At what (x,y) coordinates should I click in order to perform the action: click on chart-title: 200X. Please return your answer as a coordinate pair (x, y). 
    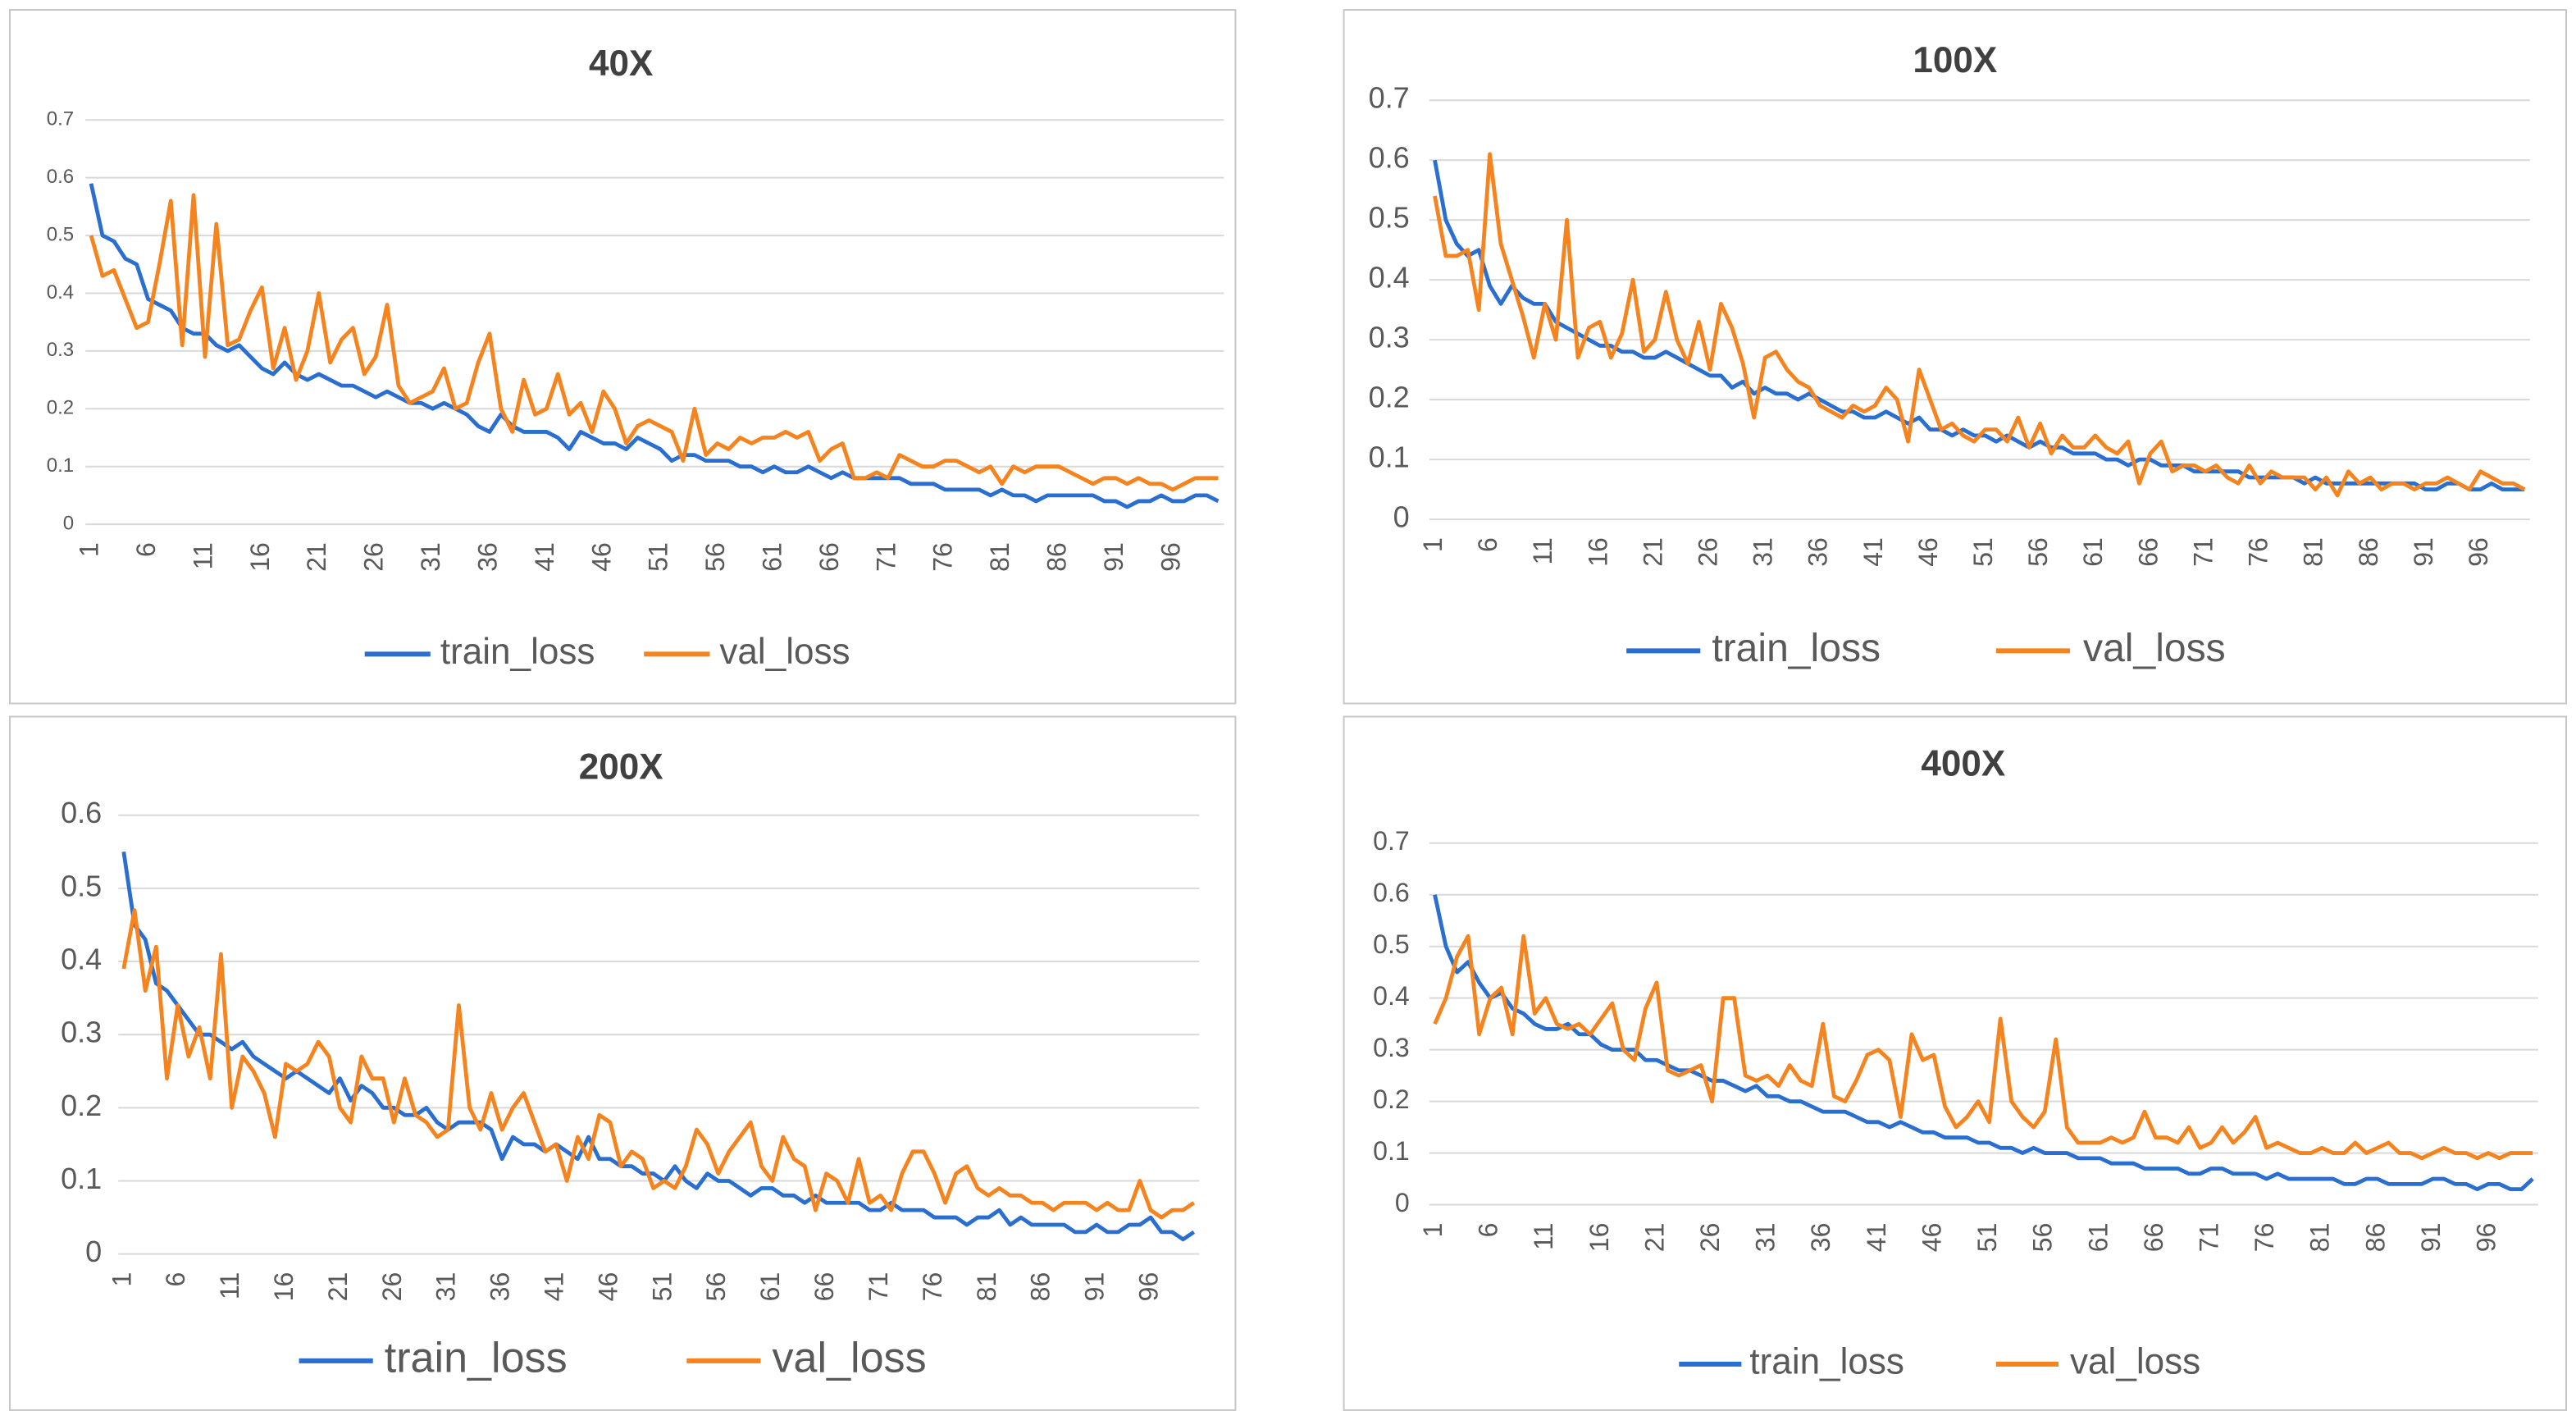
    Looking at the image, I should click on (621, 767).